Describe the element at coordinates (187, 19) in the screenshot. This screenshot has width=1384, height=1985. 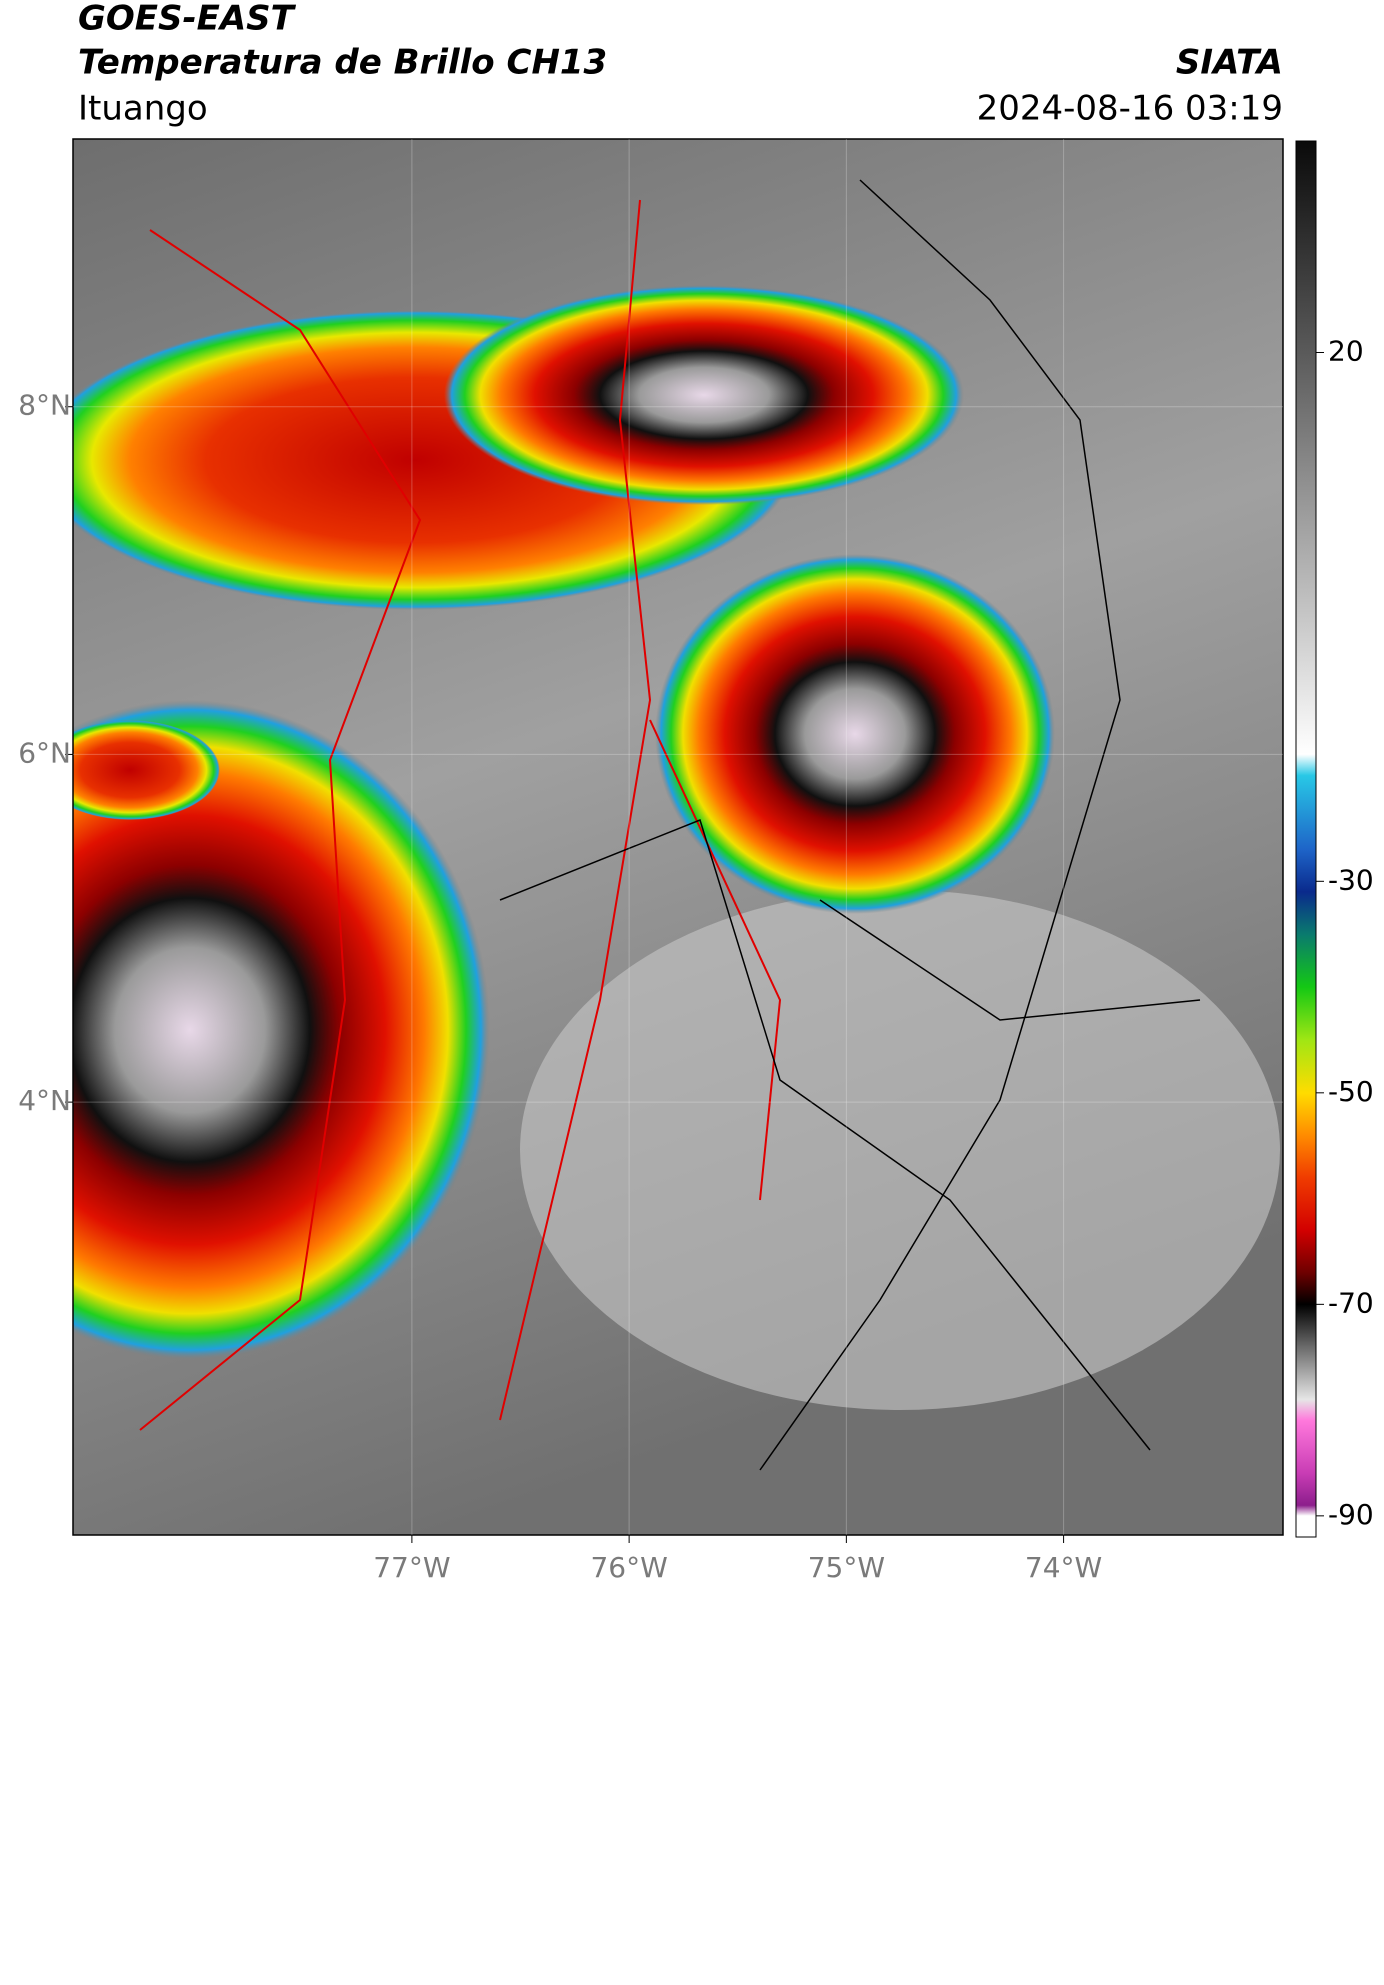
I see `title: GOES-EAST` at that location.